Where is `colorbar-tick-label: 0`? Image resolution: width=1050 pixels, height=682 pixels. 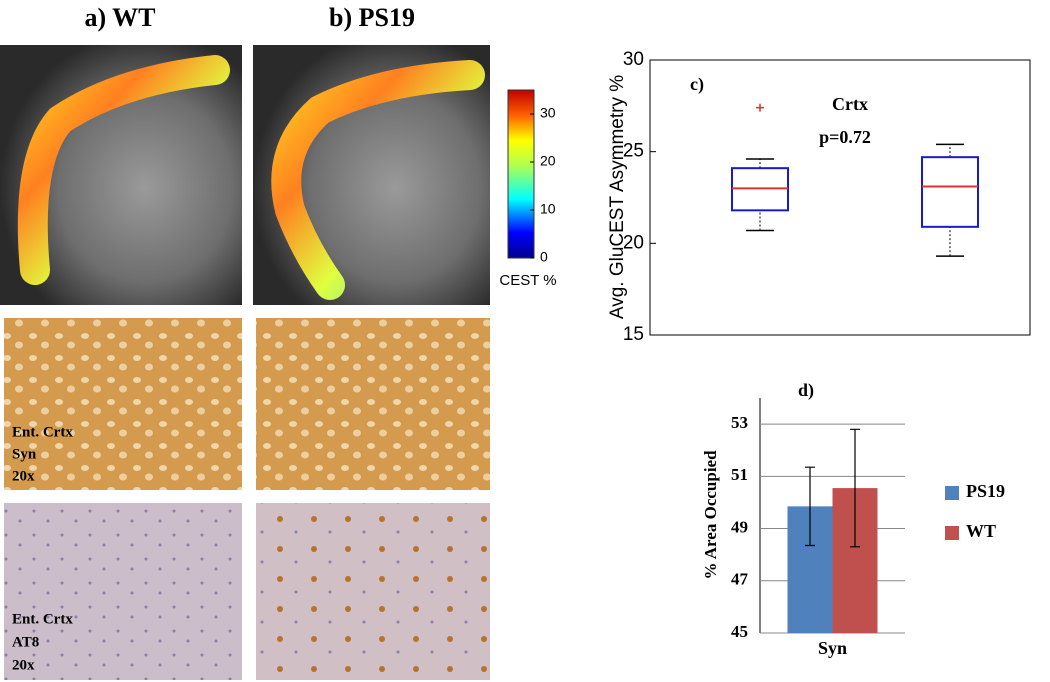
colorbar-tick-label: 0 is located at coordinates (544, 257).